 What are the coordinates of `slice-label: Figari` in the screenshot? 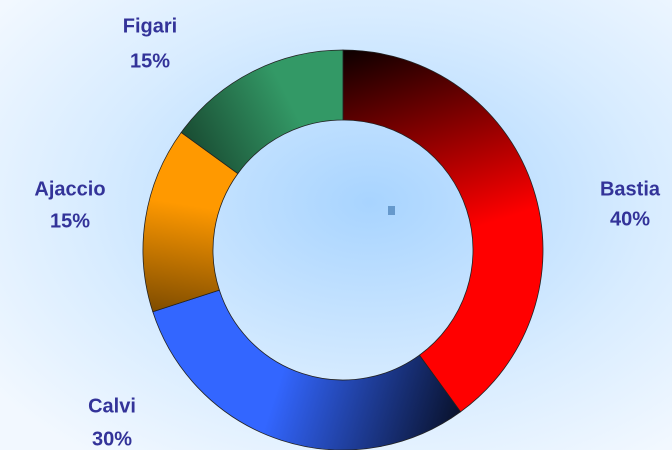 It's located at (150, 26).